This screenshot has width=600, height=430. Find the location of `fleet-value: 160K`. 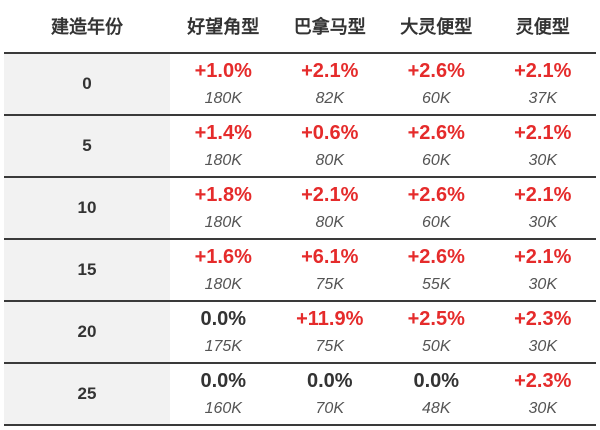

fleet-value: 160K is located at coordinates (223, 408).